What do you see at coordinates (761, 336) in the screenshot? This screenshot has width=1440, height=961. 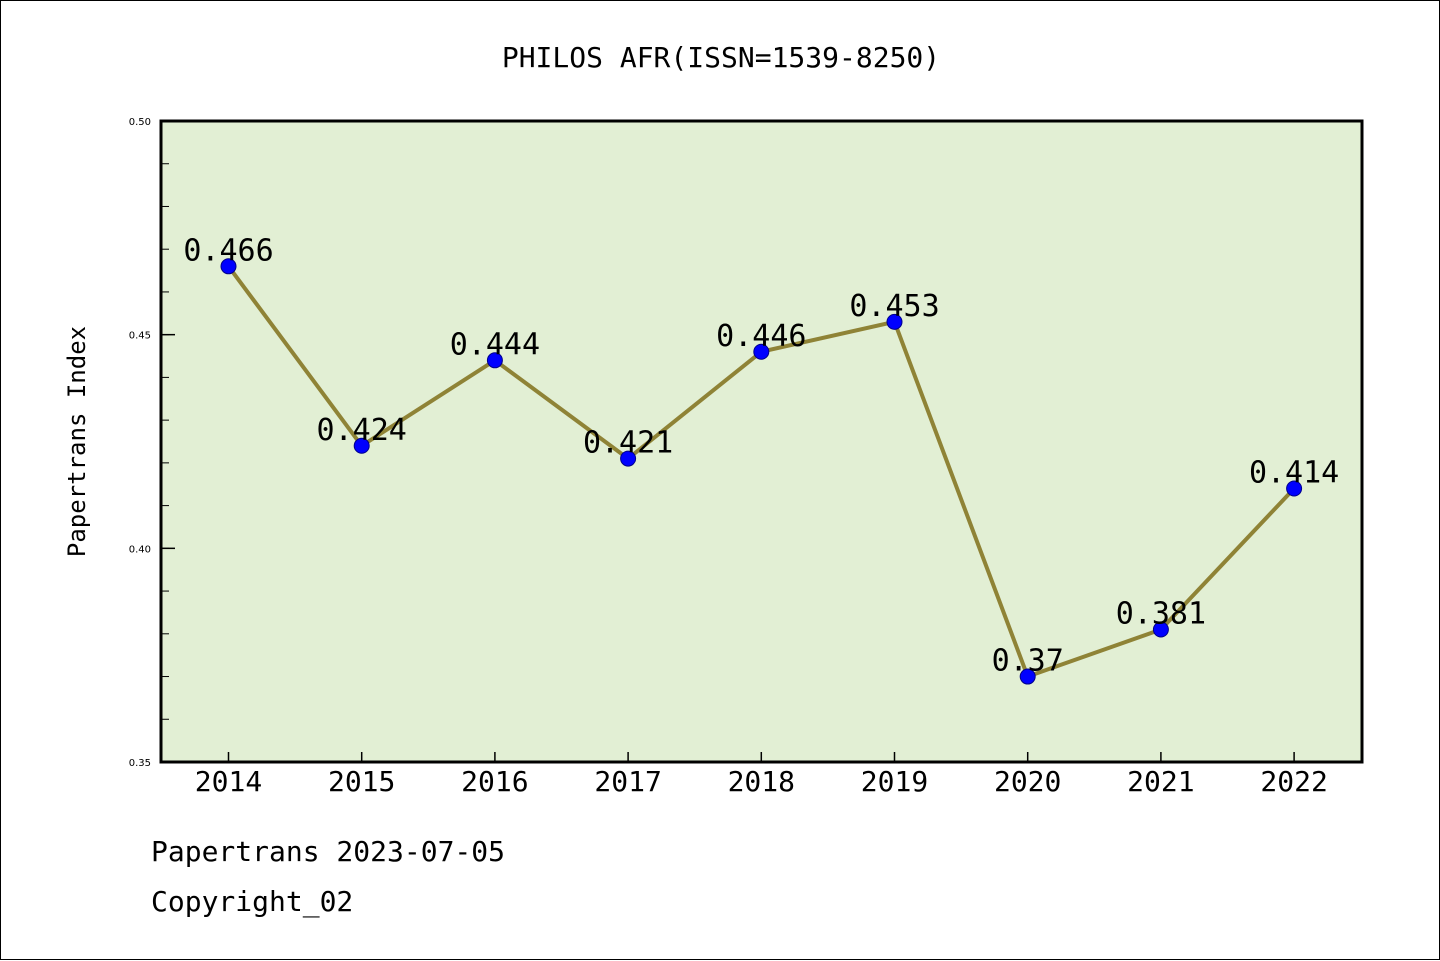 I see `data-label: 0.446` at bounding box center [761, 336].